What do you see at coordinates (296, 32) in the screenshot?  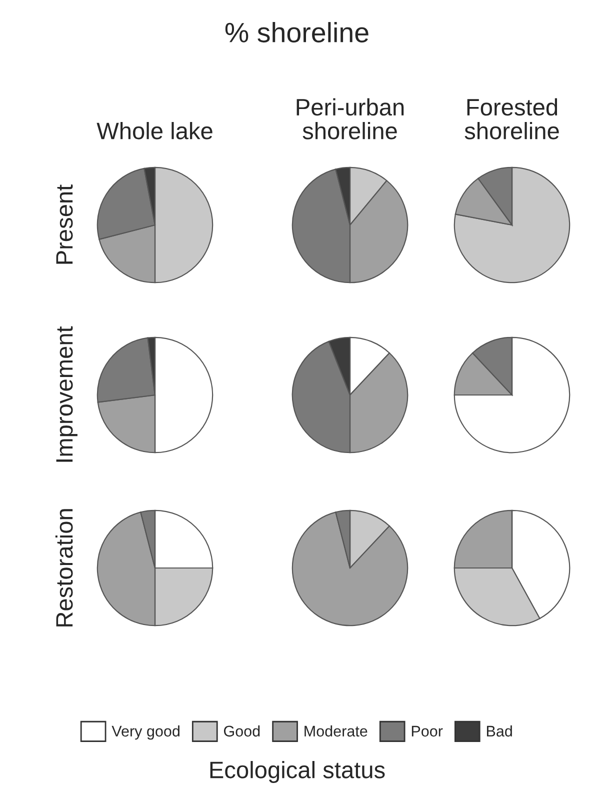 I see `text: % shoreline` at bounding box center [296, 32].